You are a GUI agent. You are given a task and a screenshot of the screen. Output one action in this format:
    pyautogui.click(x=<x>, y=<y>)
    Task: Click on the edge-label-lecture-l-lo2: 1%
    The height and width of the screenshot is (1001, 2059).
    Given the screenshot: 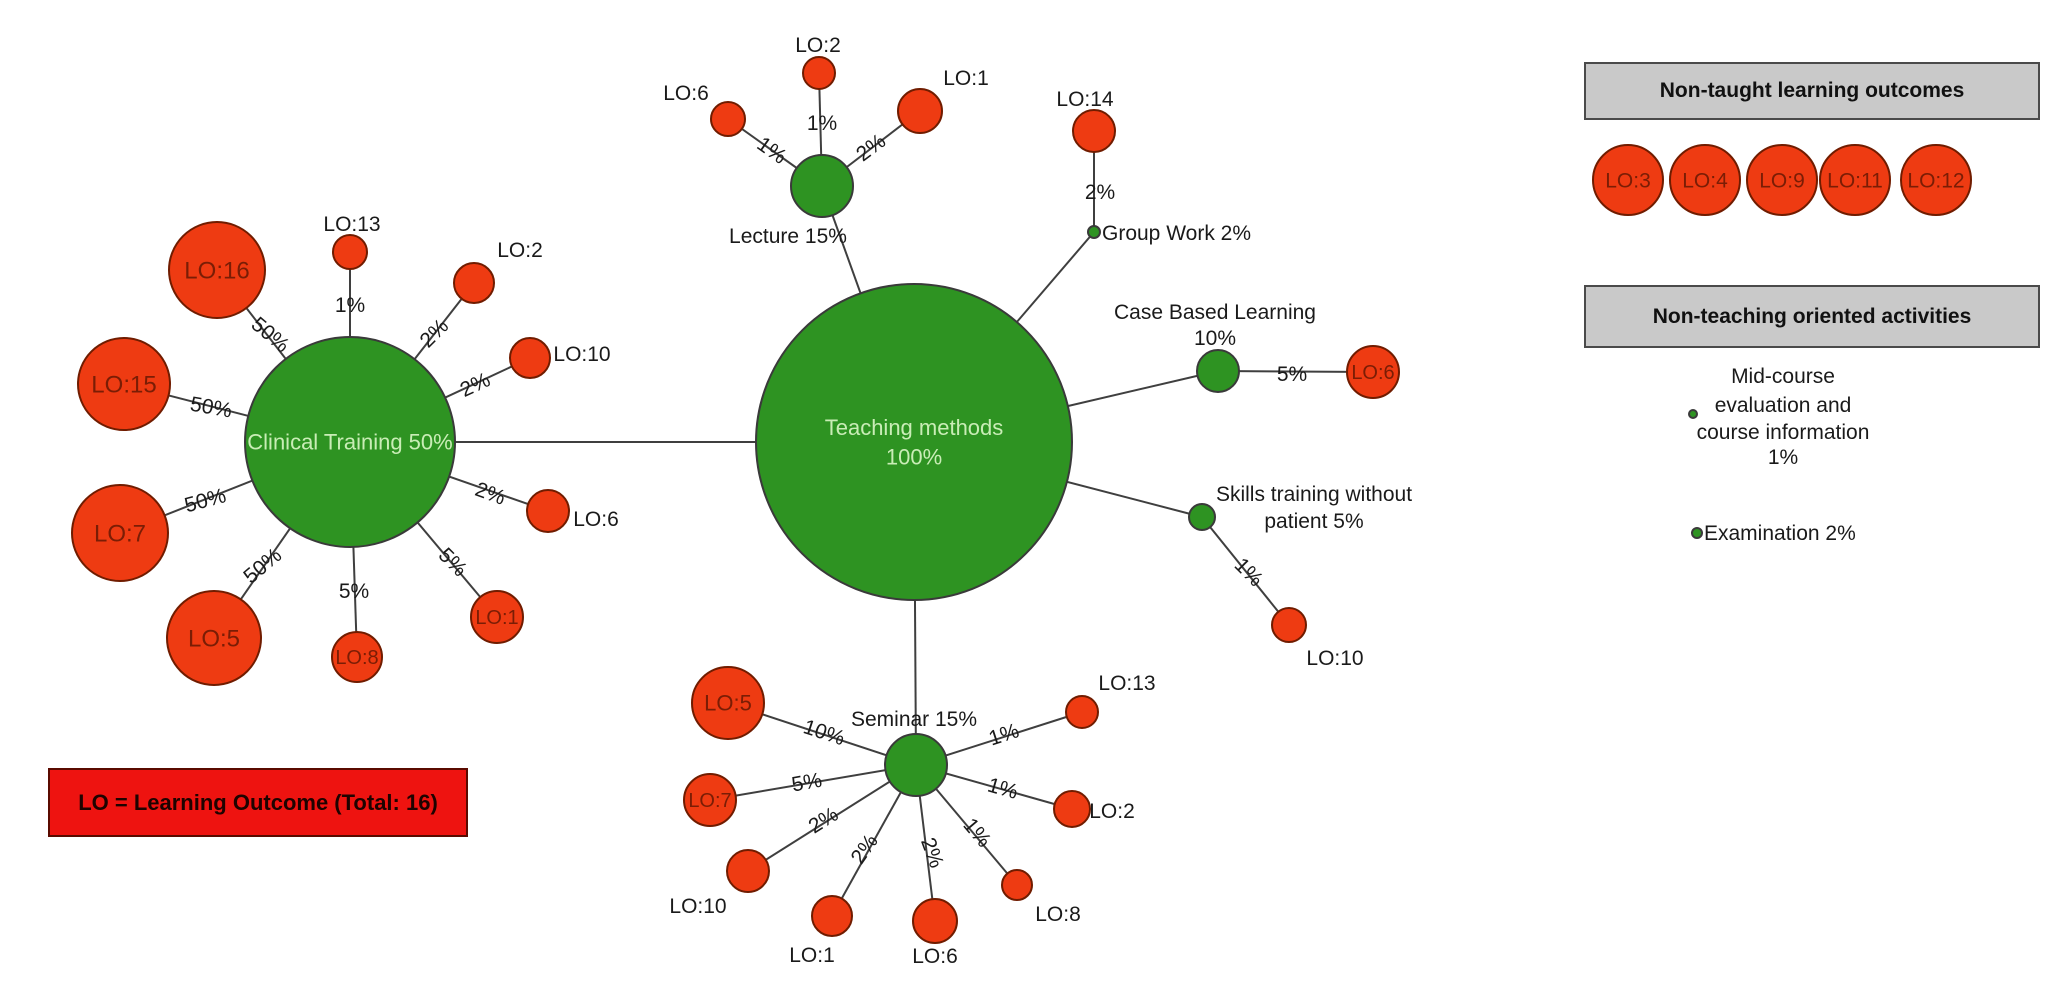 What is the action you would take?
    pyautogui.click(x=822, y=123)
    